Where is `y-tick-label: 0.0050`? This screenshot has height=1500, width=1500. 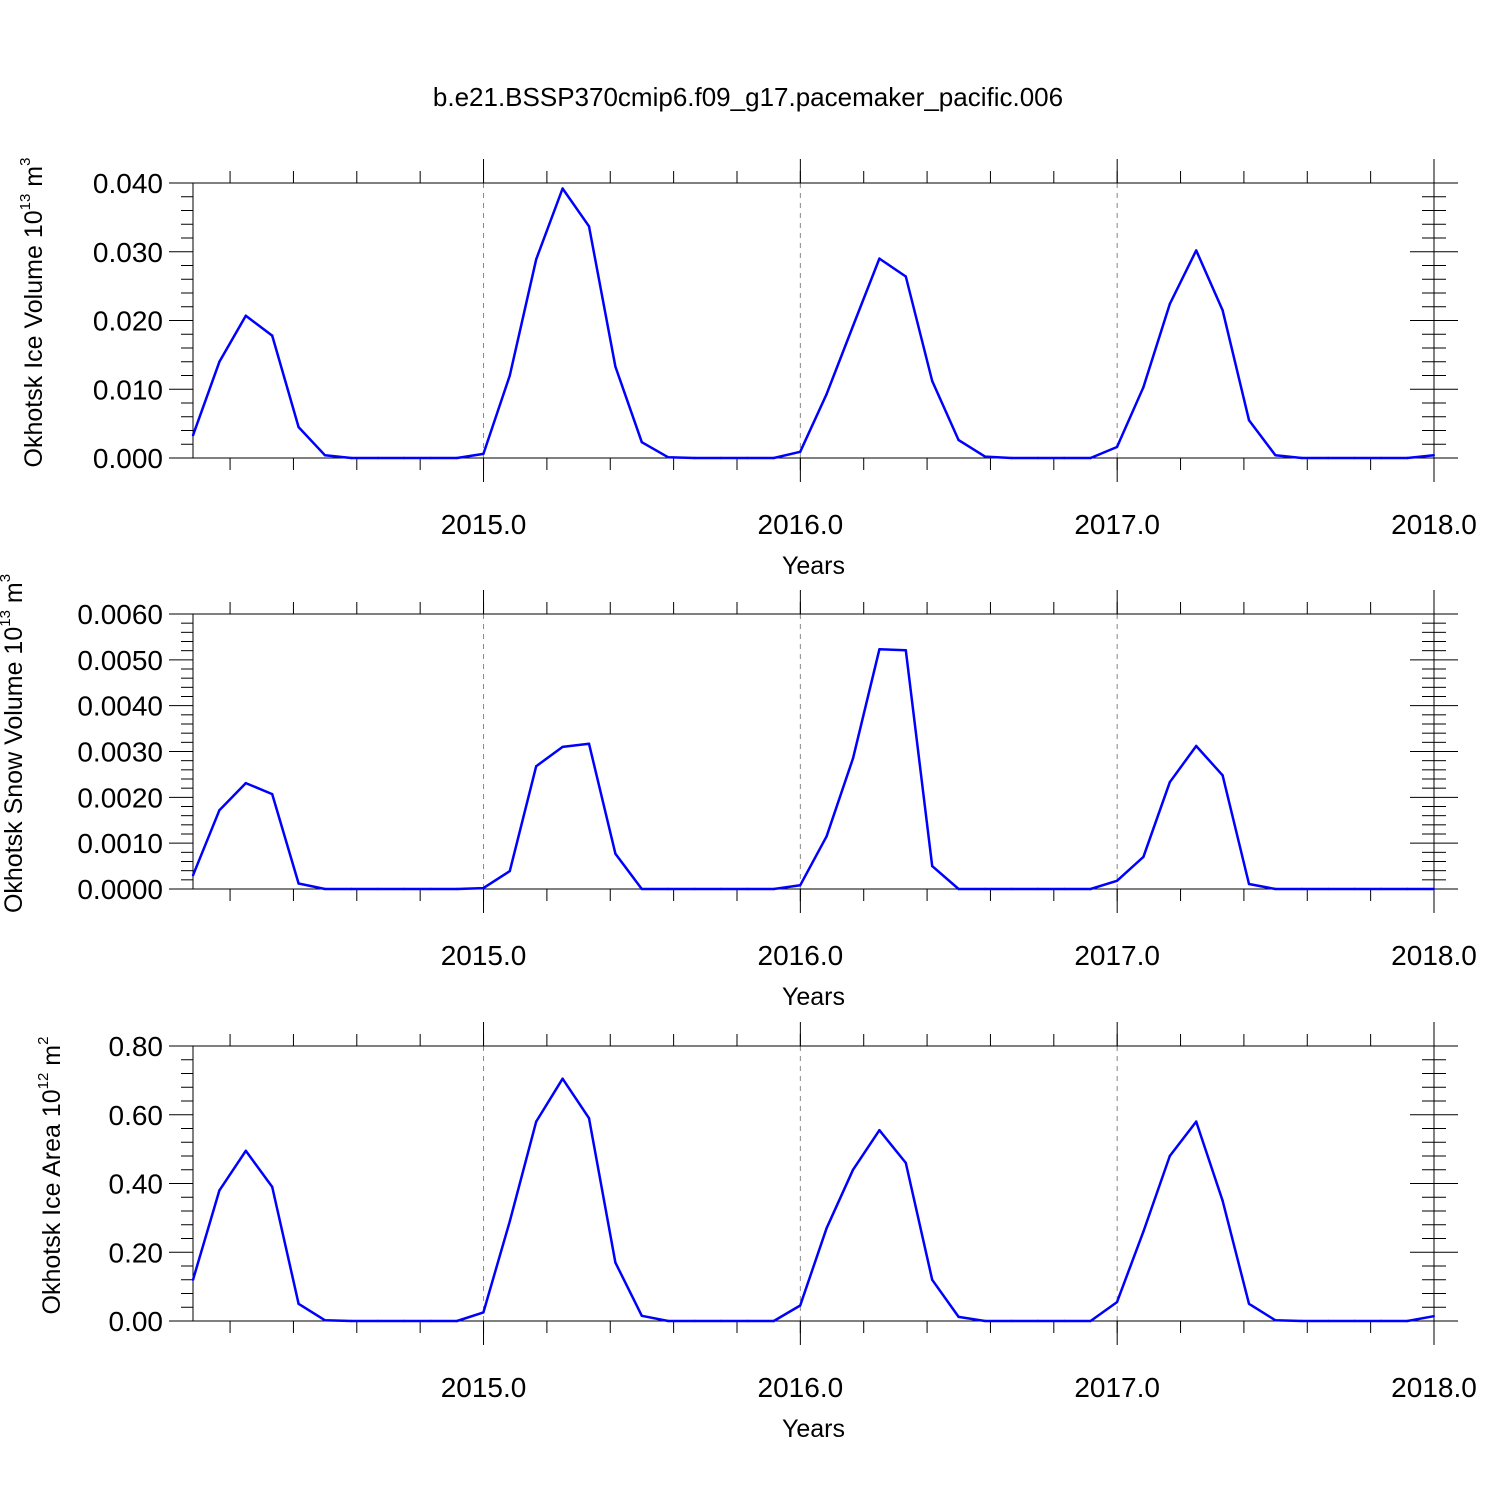
y-tick-label: 0.0050 is located at coordinates (120, 660).